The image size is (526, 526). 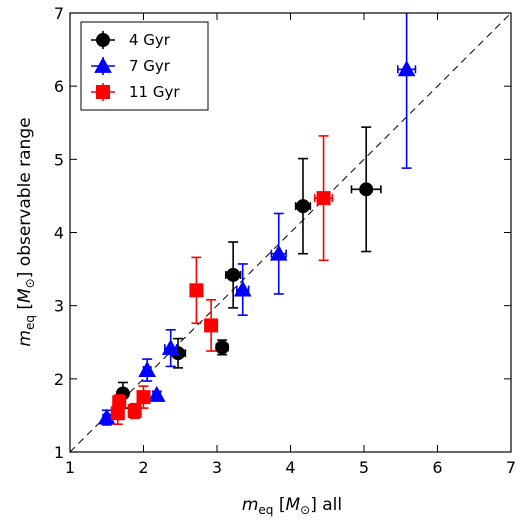 What do you see at coordinates (511, 467) in the screenshot?
I see `x-tick-label: 7` at bounding box center [511, 467].